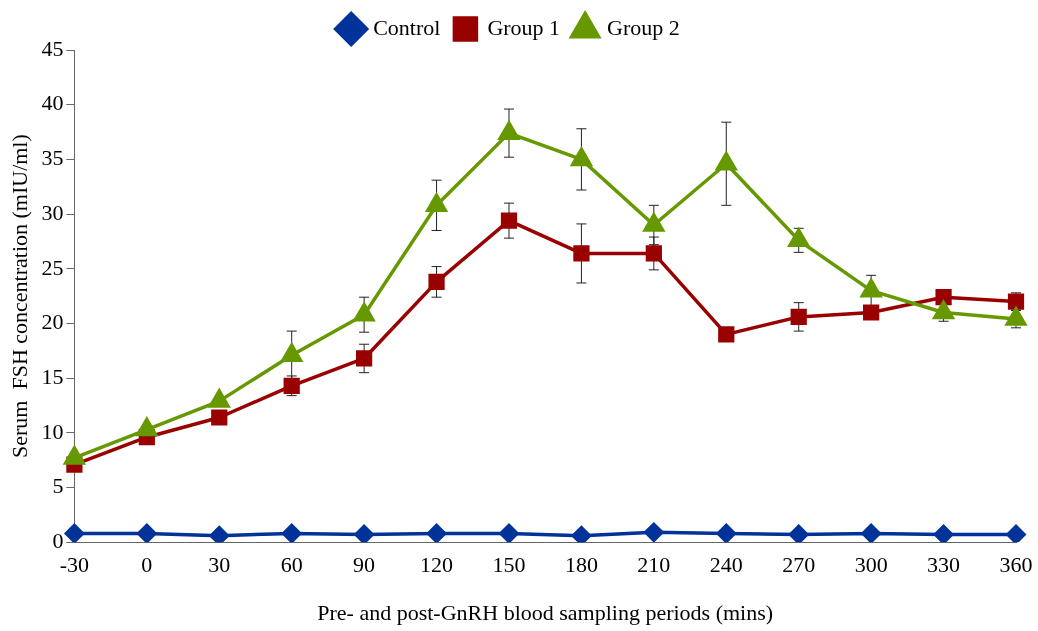 This screenshot has width=1038, height=631. Describe the element at coordinates (581, 565) in the screenshot. I see `x-tick-label: 180` at that location.